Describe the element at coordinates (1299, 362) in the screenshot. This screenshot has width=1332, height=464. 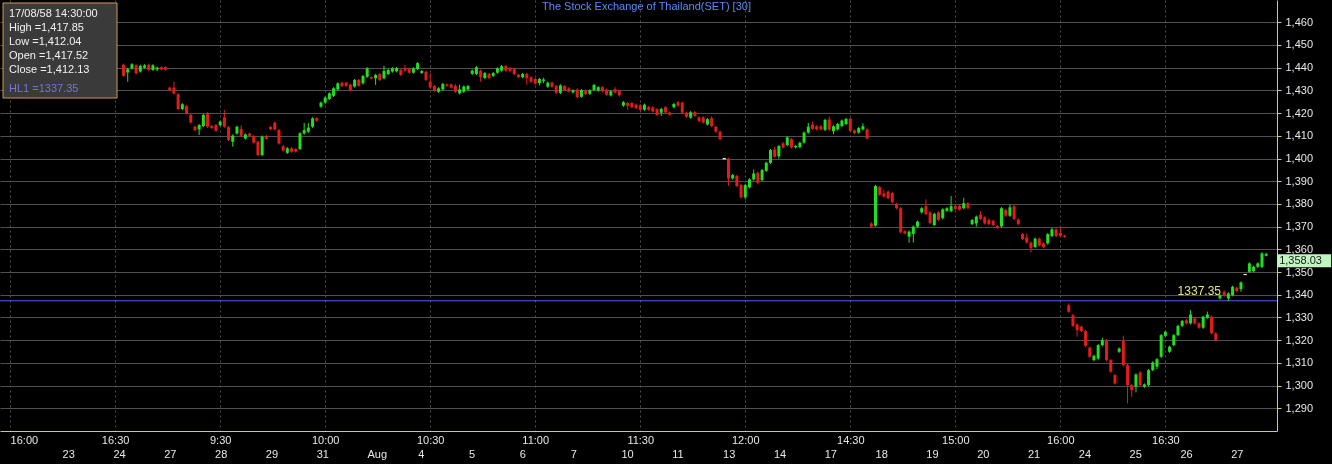
I see `y-tick-label: 1,310` at that location.